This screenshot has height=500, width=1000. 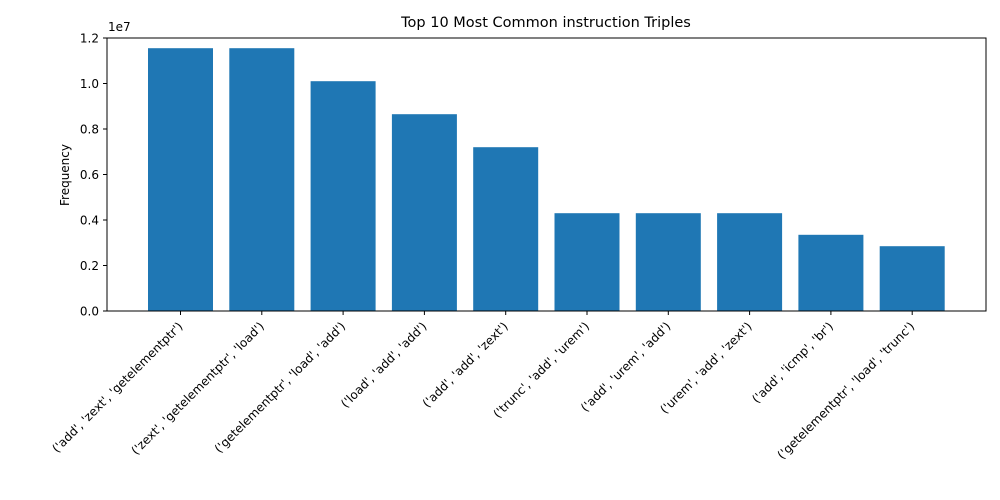 I want to click on y-axis: 0.0 0.2 0.4 0.6 0.8 1.0 1.2, so click(x=93, y=175).